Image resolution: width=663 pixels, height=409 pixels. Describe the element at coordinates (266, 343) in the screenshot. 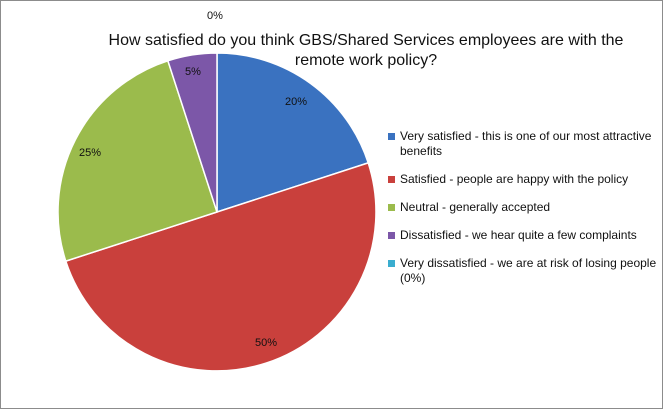

I see `slice-data-label: 50%` at that location.